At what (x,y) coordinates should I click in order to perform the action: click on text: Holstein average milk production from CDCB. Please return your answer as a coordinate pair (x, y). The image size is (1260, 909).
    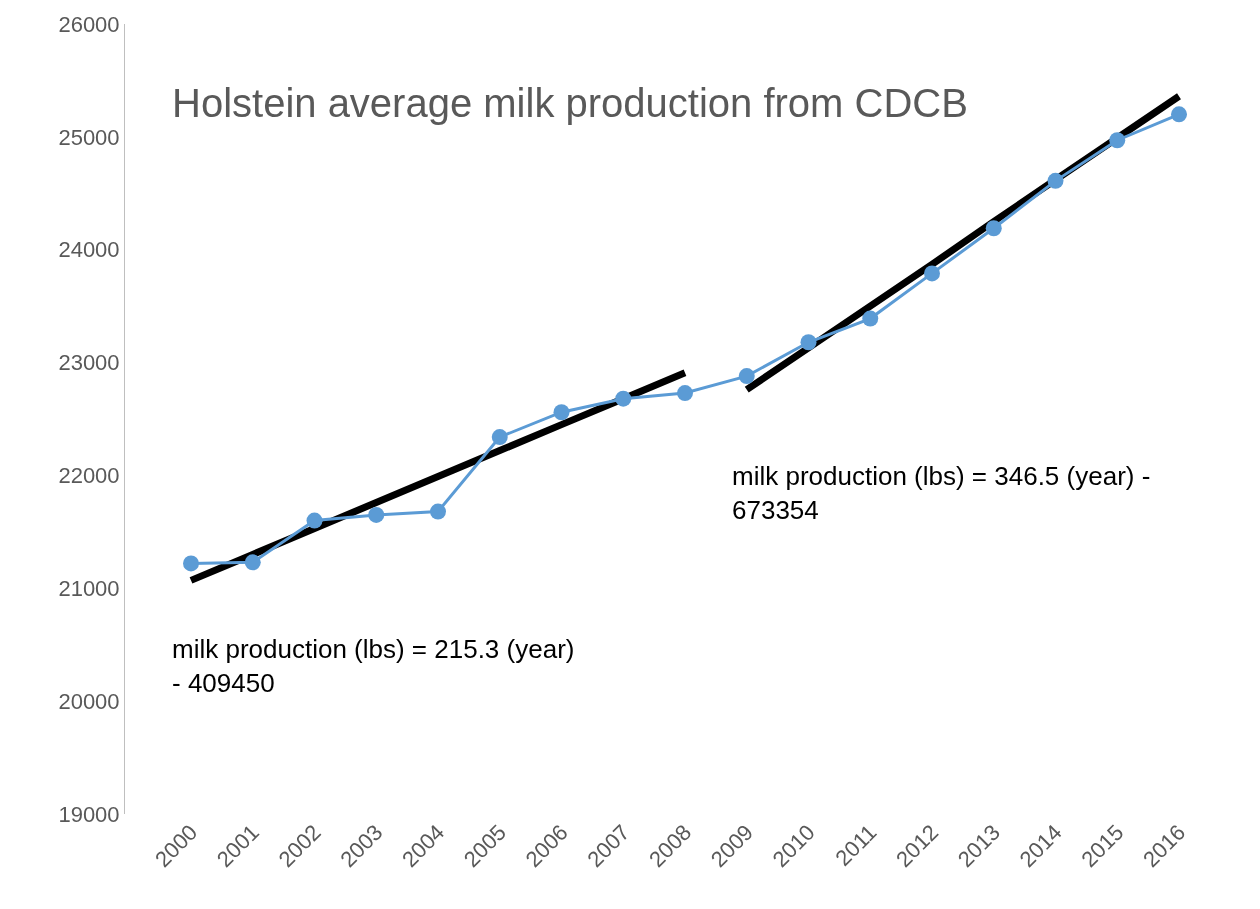
    Looking at the image, I should click on (570, 103).